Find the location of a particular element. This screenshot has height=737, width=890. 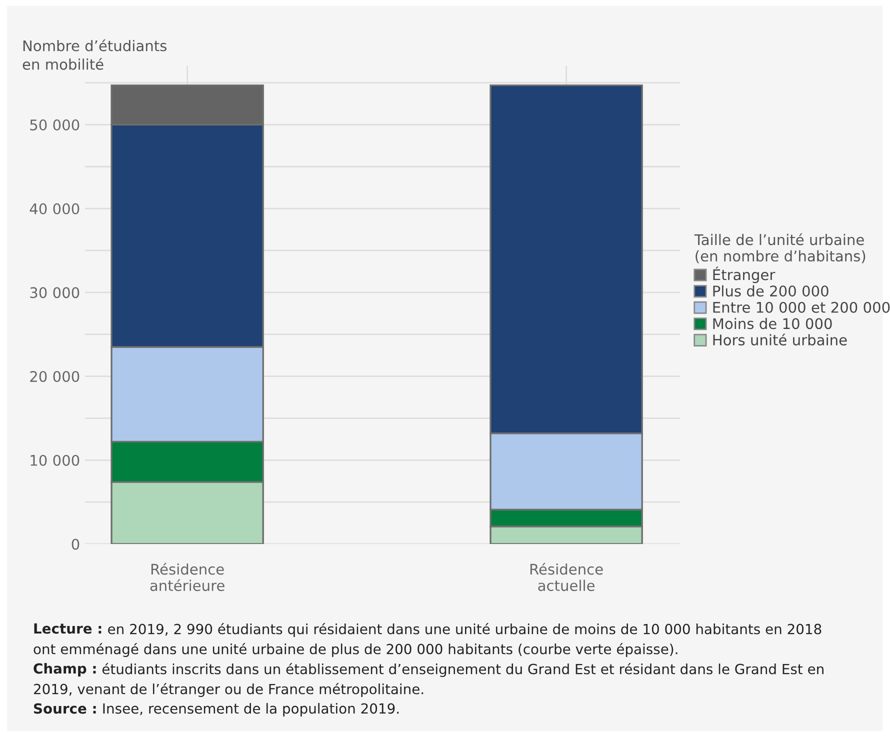

y-tick-label: 30 000 is located at coordinates (55, 292).